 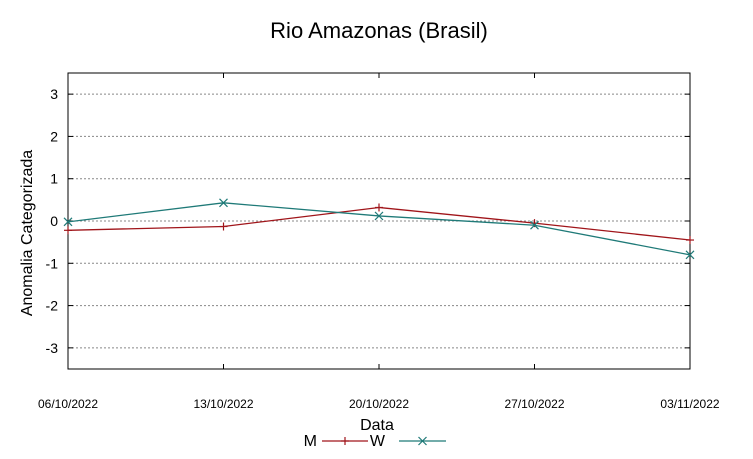 I want to click on x-tick-label: 20/10/2022, so click(x=379, y=404).